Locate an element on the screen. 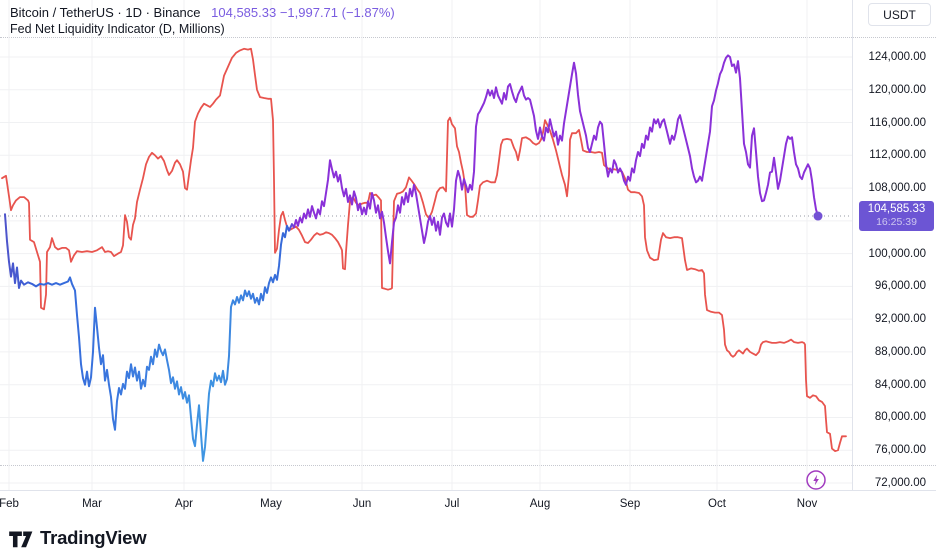  price-axis-label: 96,000.00 is located at coordinates (900, 286).